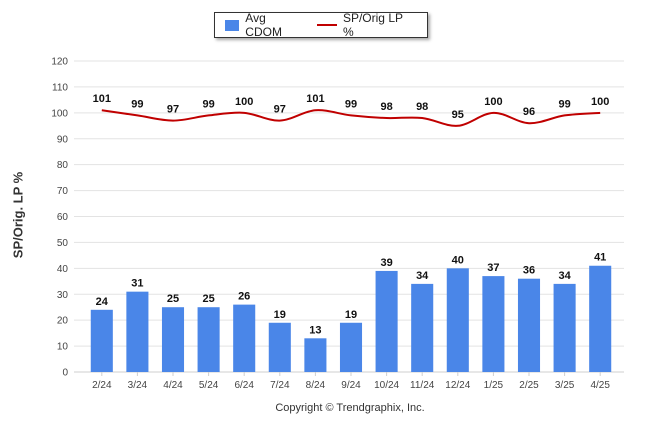  I want to click on legend: Avg CDOM SP/Orig LP %, so click(321, 25).